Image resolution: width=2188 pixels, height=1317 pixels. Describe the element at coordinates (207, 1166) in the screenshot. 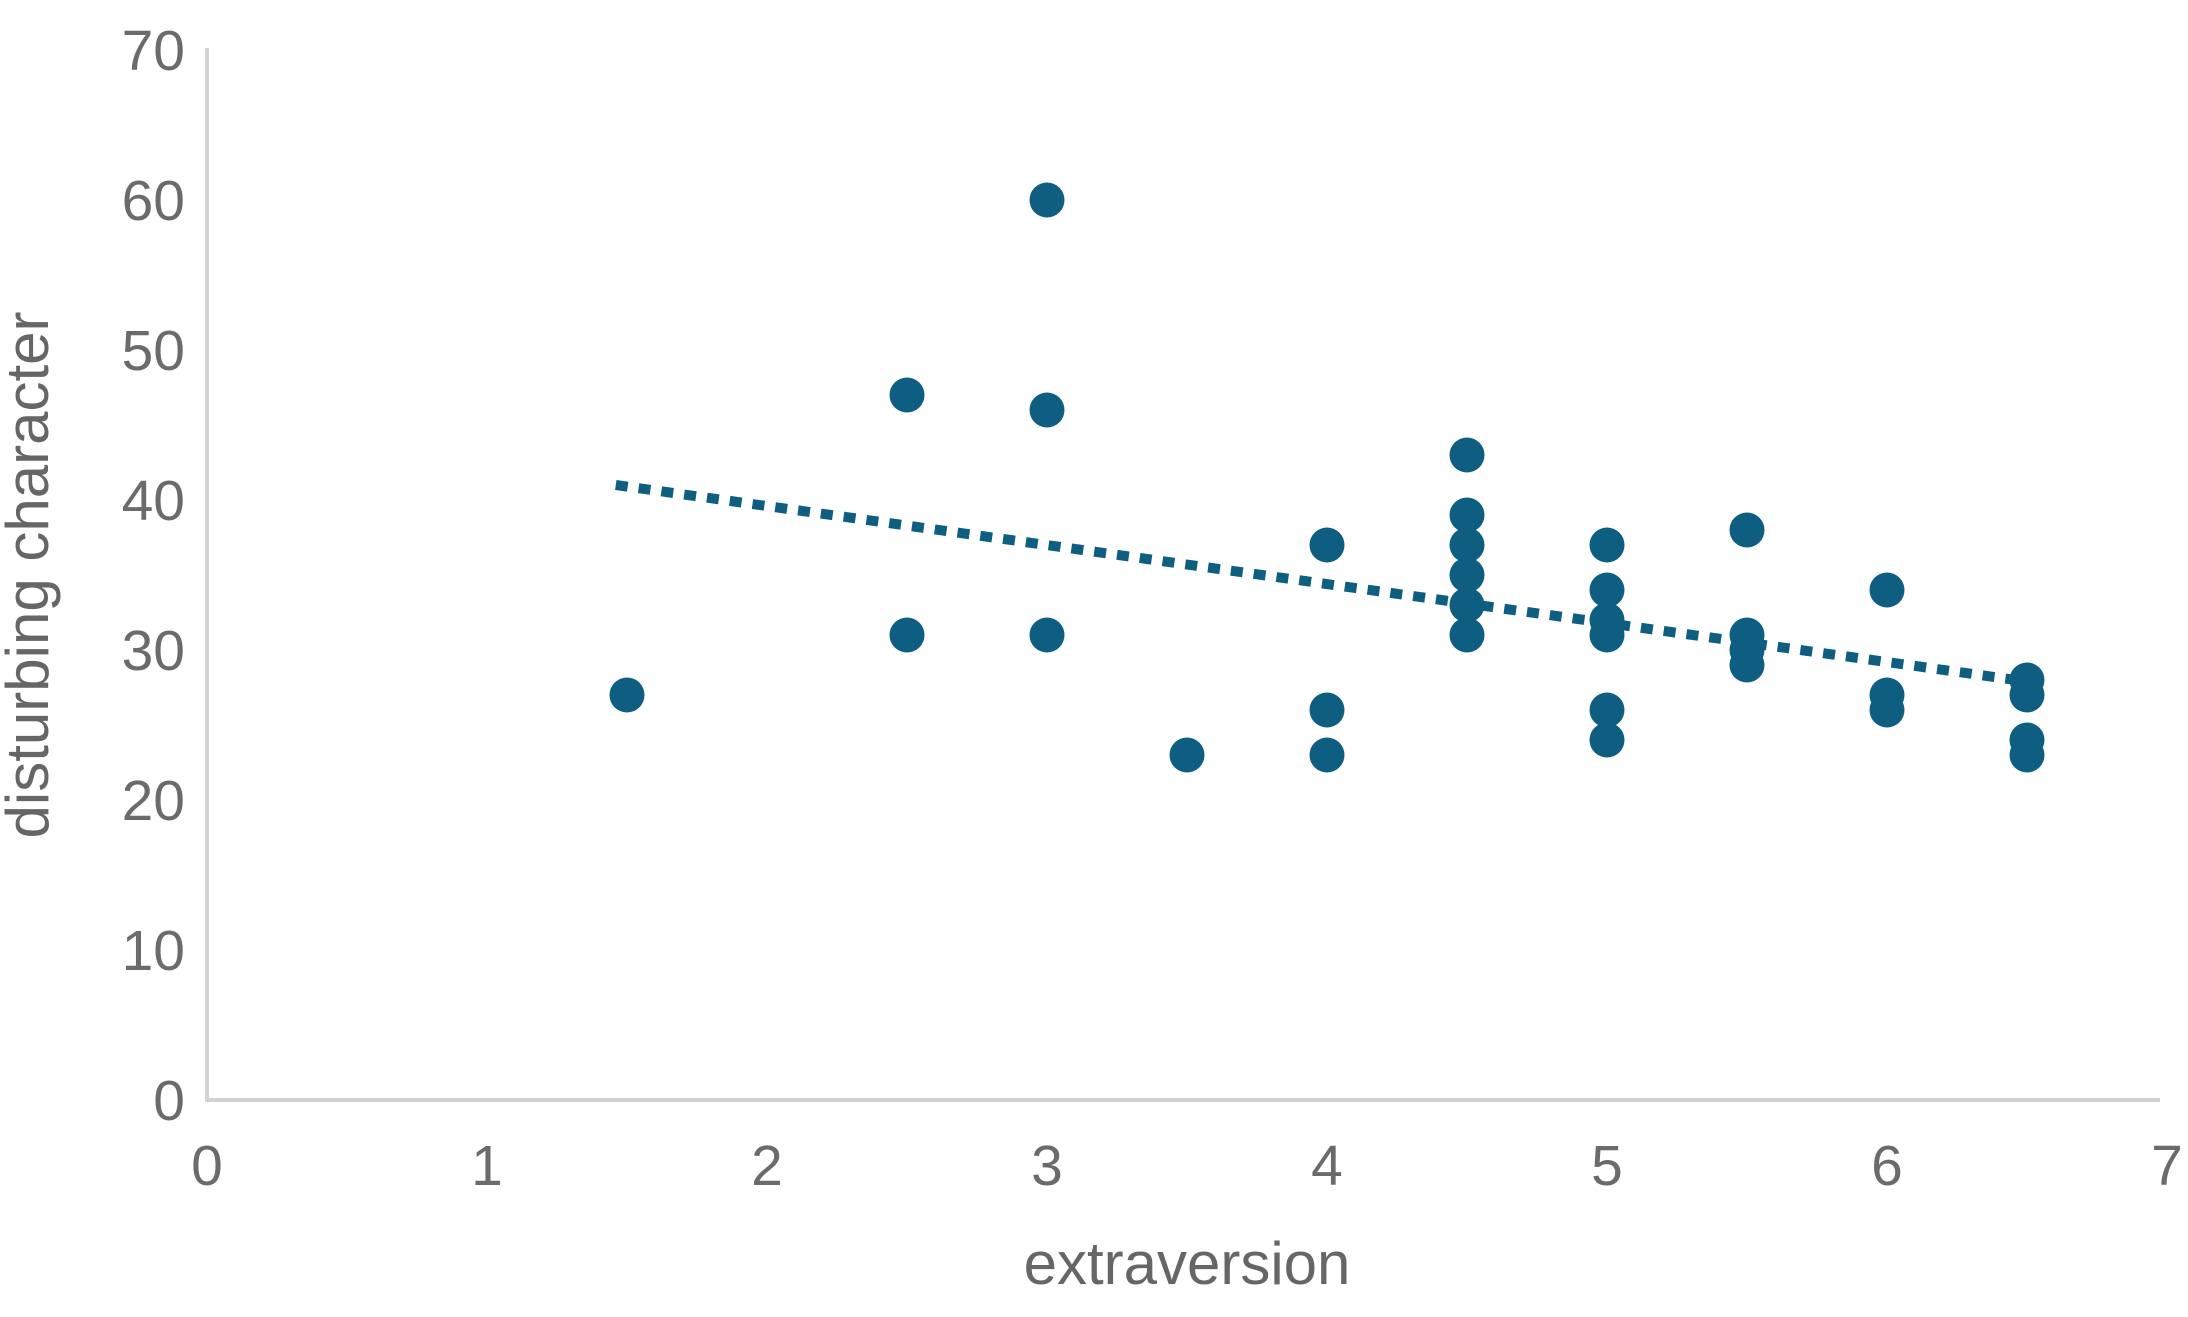

I see `x-tick-label: 0` at that location.